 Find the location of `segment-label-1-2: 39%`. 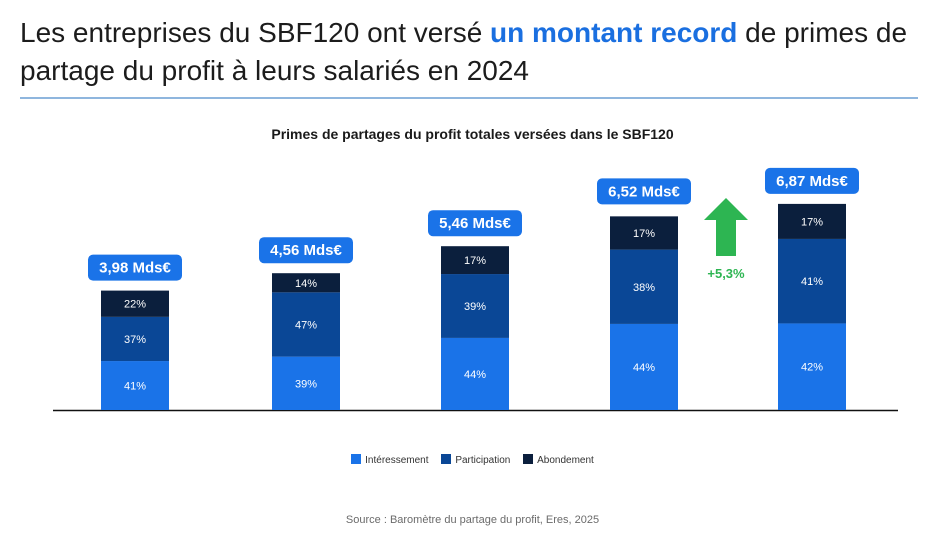

segment-label-1-2: 39% is located at coordinates (306, 384).